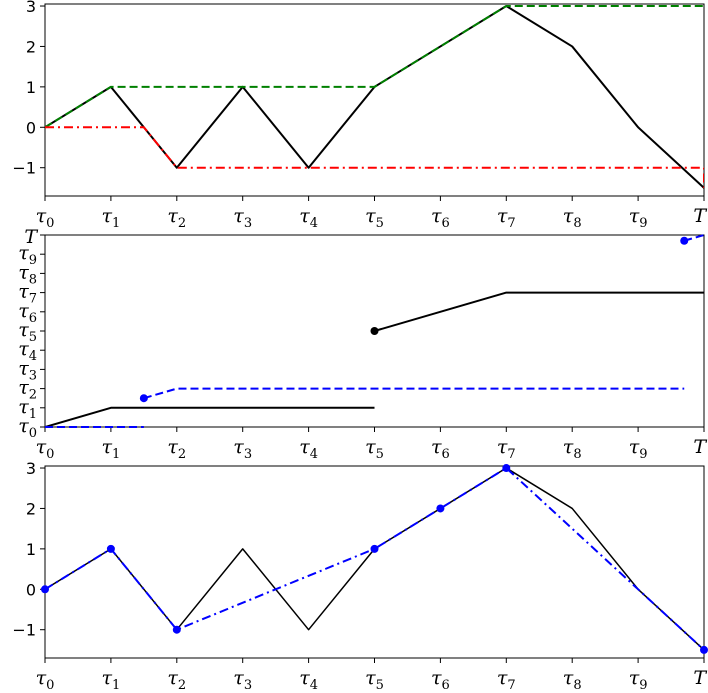 This screenshot has width=708, height=693. Describe the element at coordinates (31, 237) in the screenshot. I see `y-tick-label: T` at that location.